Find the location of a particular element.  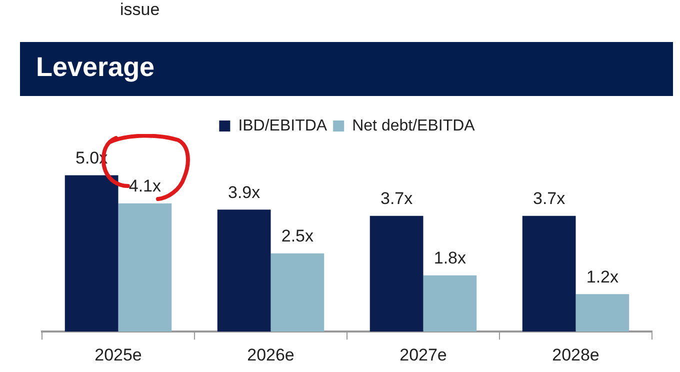

data-label: 2.5x is located at coordinates (297, 236).